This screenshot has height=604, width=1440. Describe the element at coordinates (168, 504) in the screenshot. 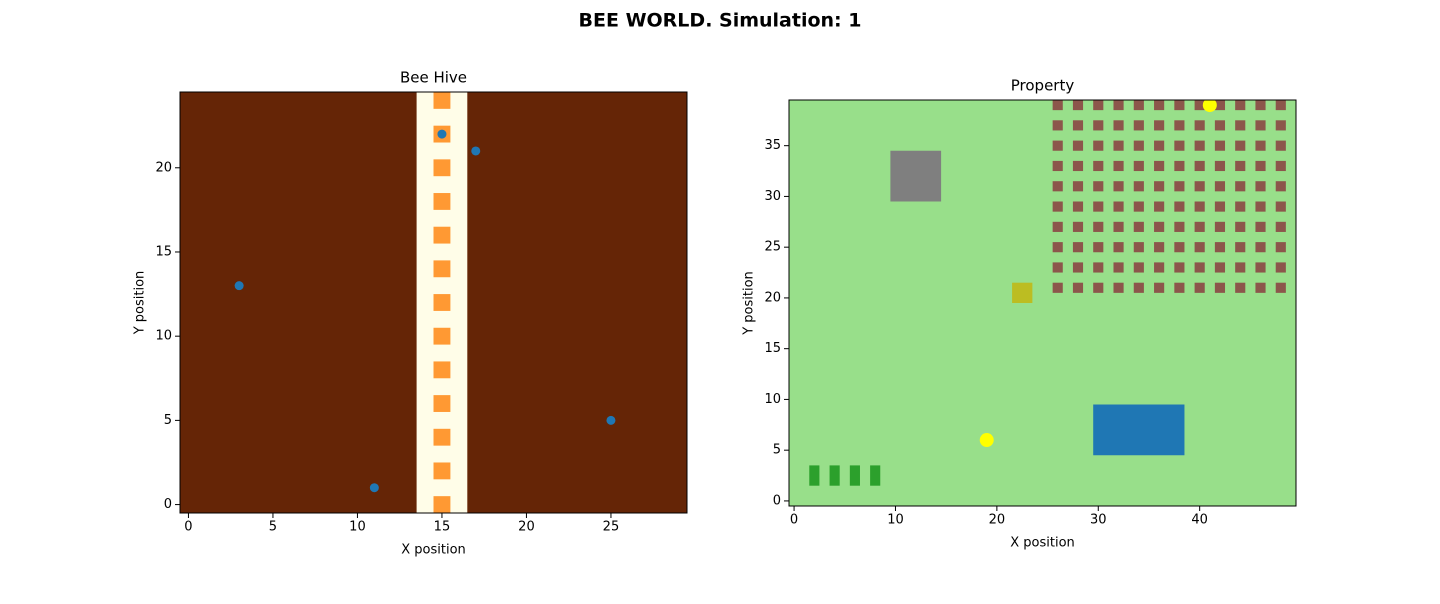

I see `y-tick-label: 0` at that location.